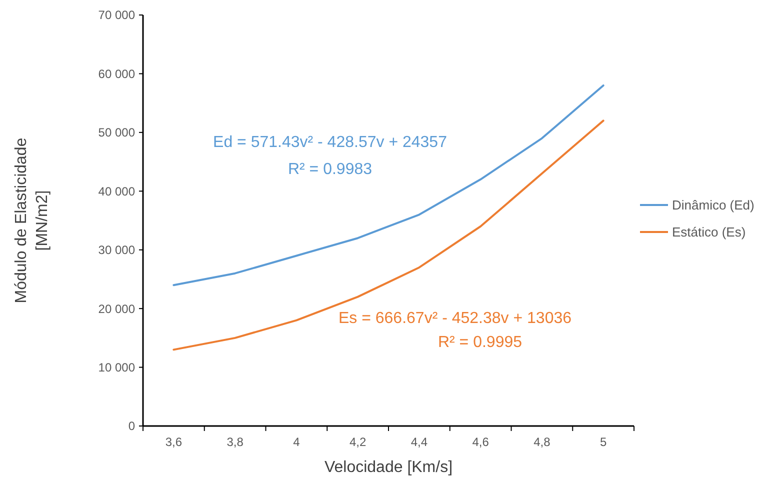 The width and height of the screenshot is (765, 486). Describe the element at coordinates (117, 250) in the screenshot. I see `y-tick-label: 30 000` at that location.